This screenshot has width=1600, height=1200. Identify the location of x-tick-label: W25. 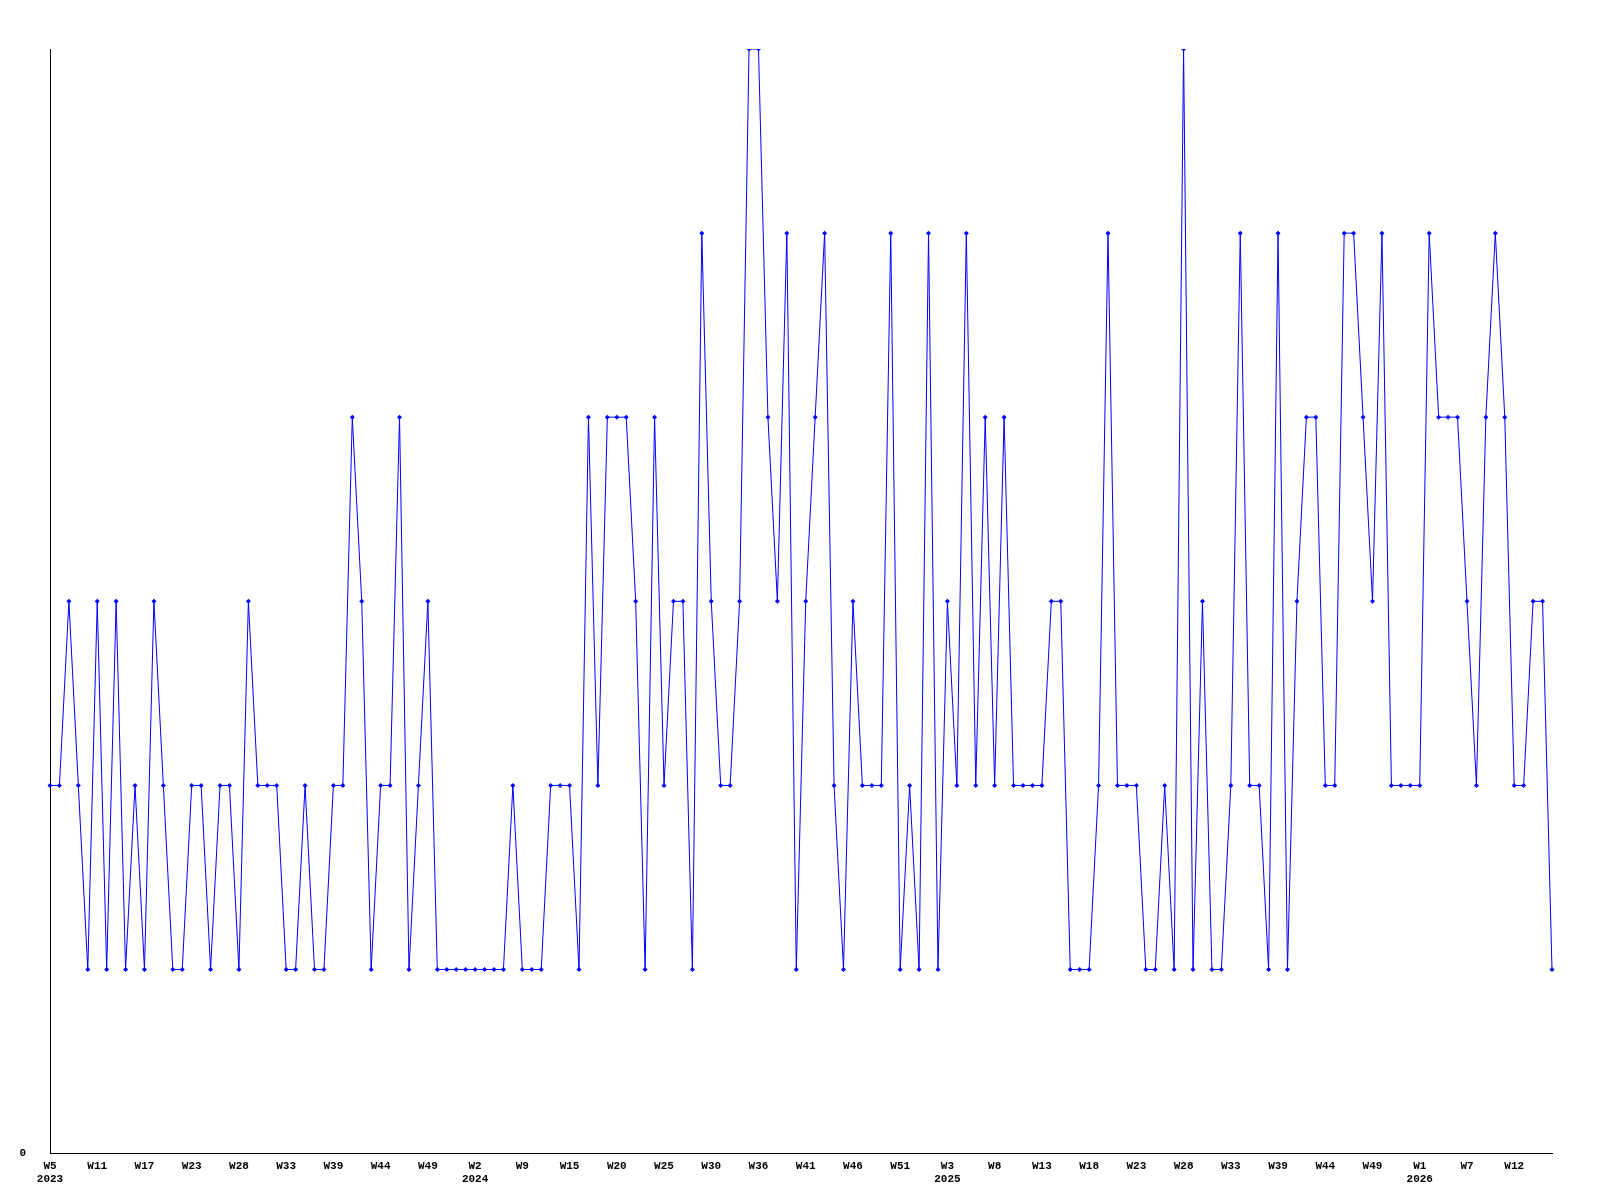
(664, 1165).